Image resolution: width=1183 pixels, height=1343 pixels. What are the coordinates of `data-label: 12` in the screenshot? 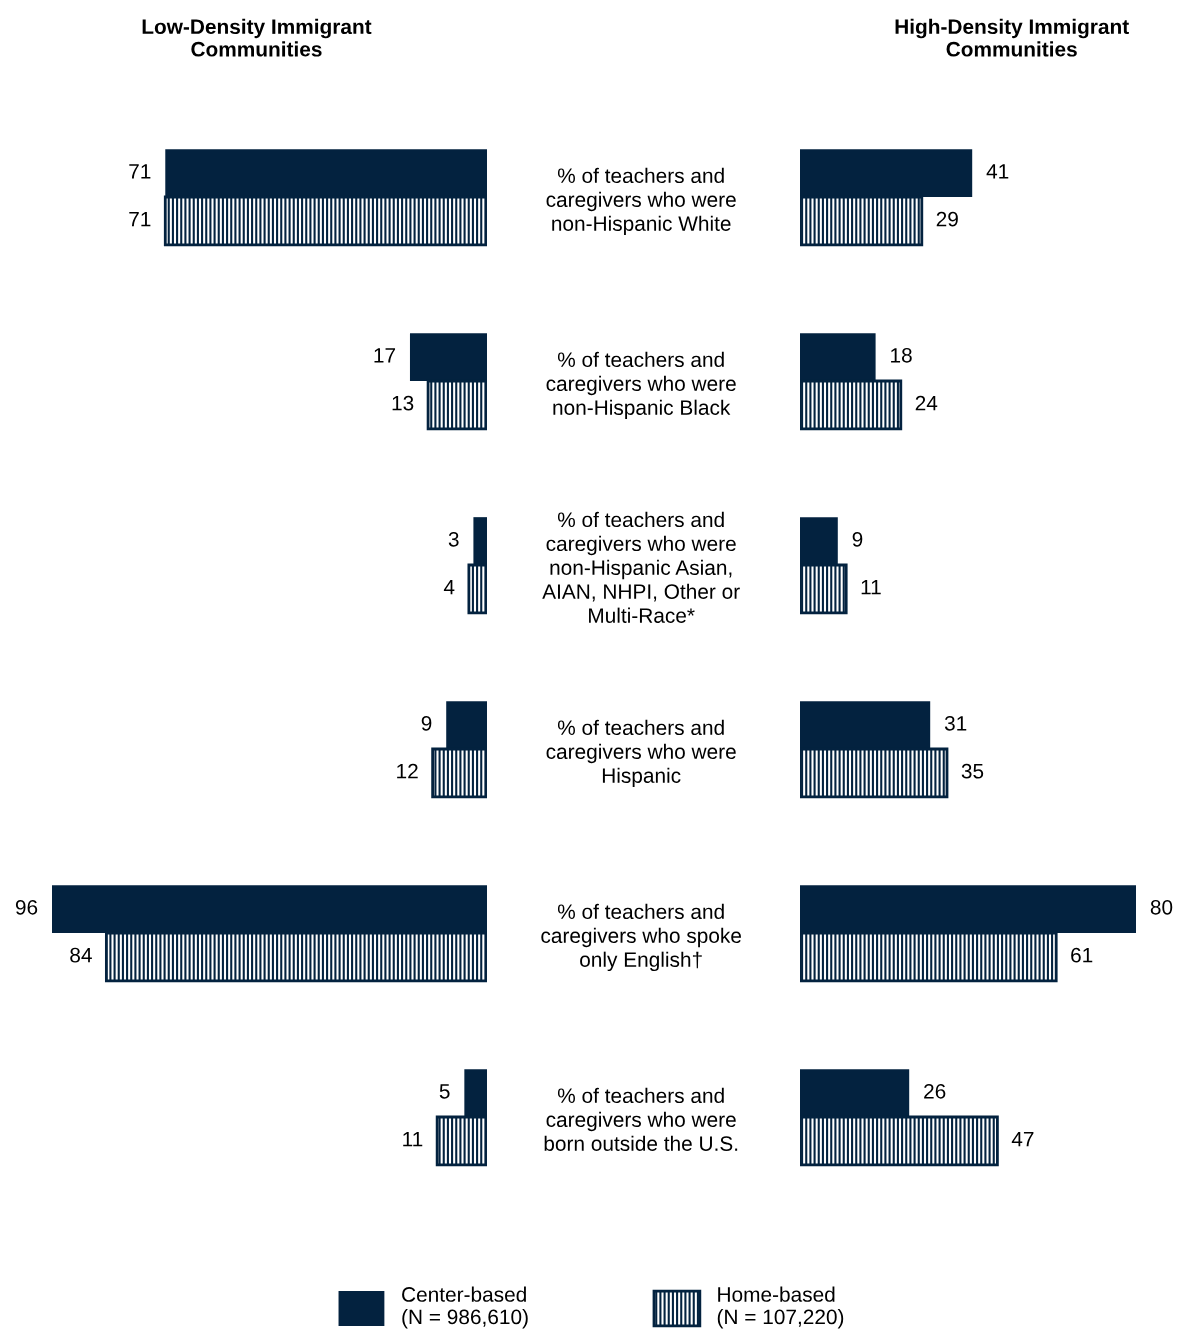 It's located at (407, 771).